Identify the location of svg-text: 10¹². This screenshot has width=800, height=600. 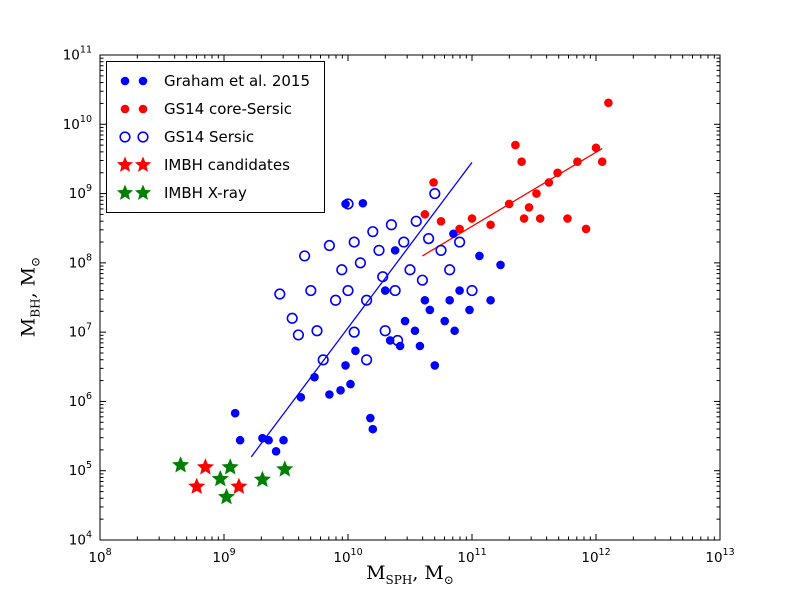
(595, 556).